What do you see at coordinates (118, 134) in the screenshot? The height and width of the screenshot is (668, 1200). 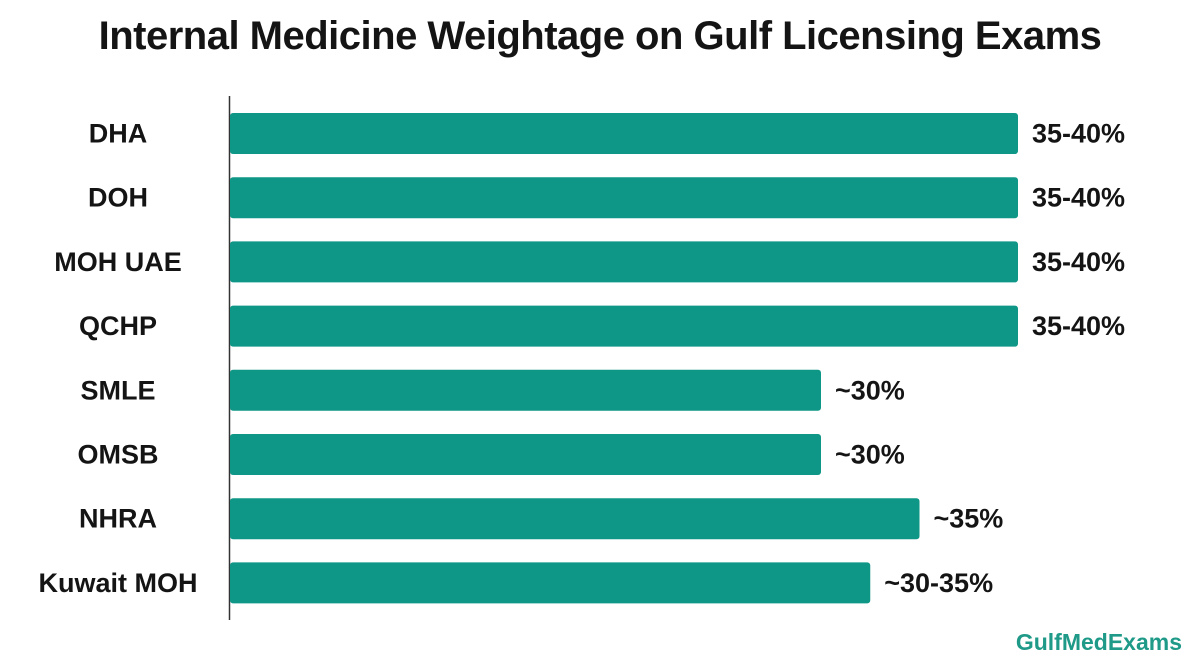 I see `category-label: DHA` at bounding box center [118, 134].